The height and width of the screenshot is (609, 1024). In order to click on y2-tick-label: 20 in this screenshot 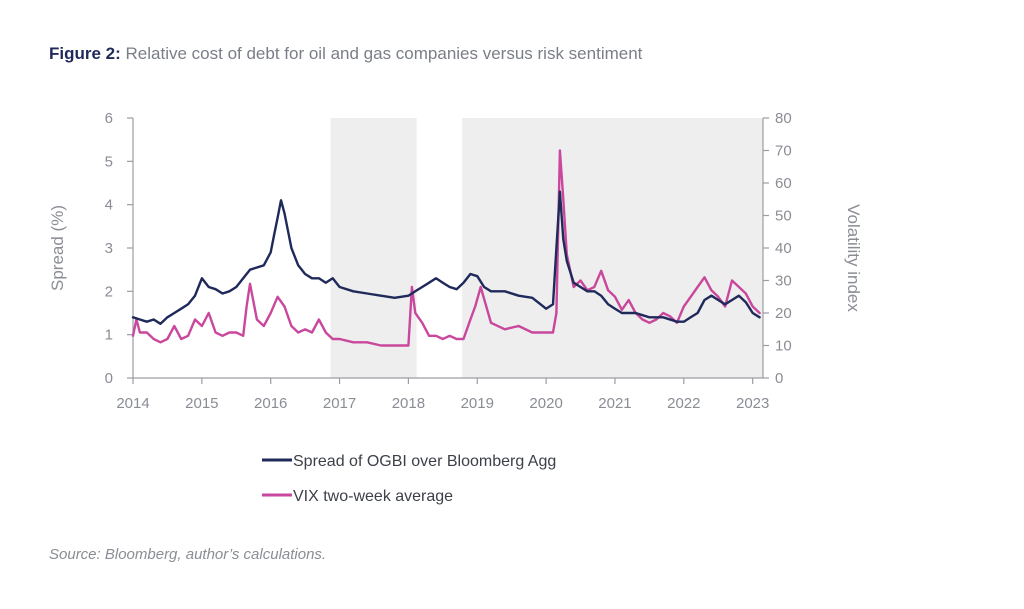, I will do `click(783, 313)`.